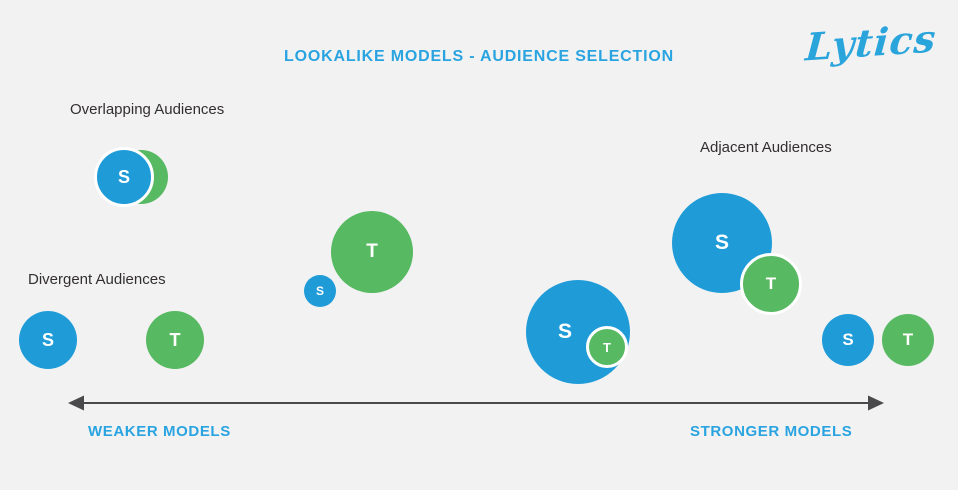 This screenshot has height=490, width=958. I want to click on contained-target-circle: T, so click(607, 347).